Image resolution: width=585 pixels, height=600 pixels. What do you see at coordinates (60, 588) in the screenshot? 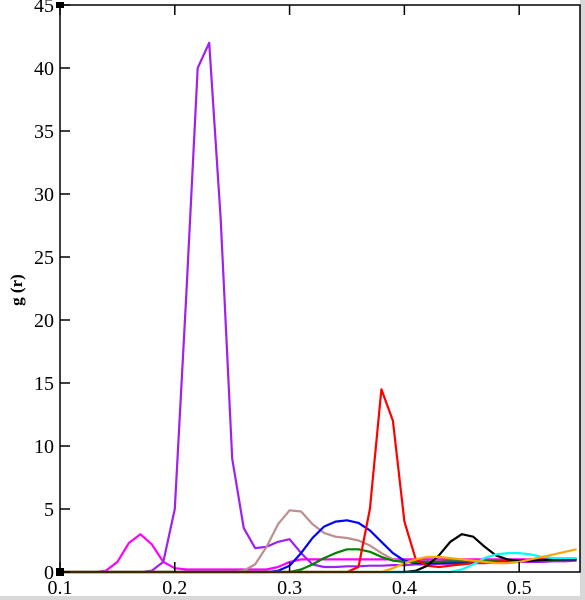
I see `x-tick-label: 0.1` at bounding box center [60, 588].